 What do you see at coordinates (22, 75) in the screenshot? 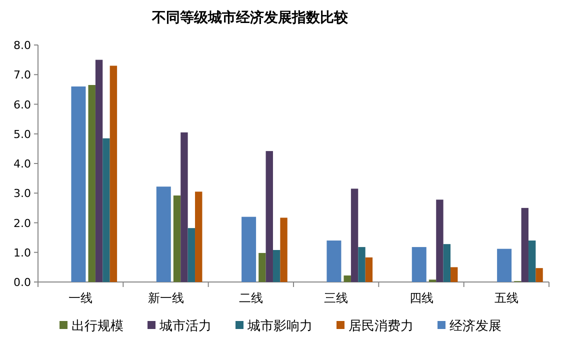
I see `y-tick-label: 7.0` at bounding box center [22, 75].